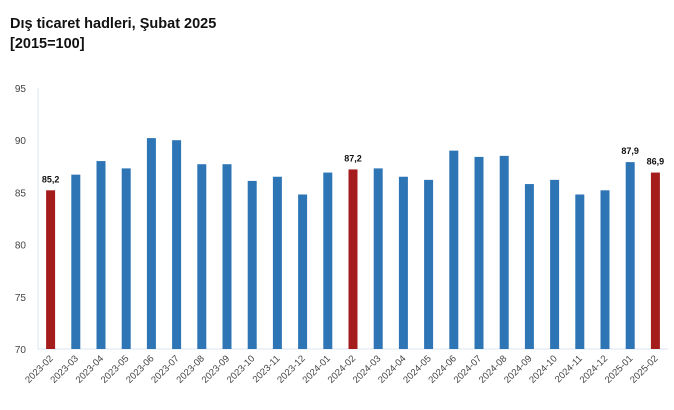 This screenshot has height=410, width=674. I want to click on y-tick-label: 90, so click(21, 141).